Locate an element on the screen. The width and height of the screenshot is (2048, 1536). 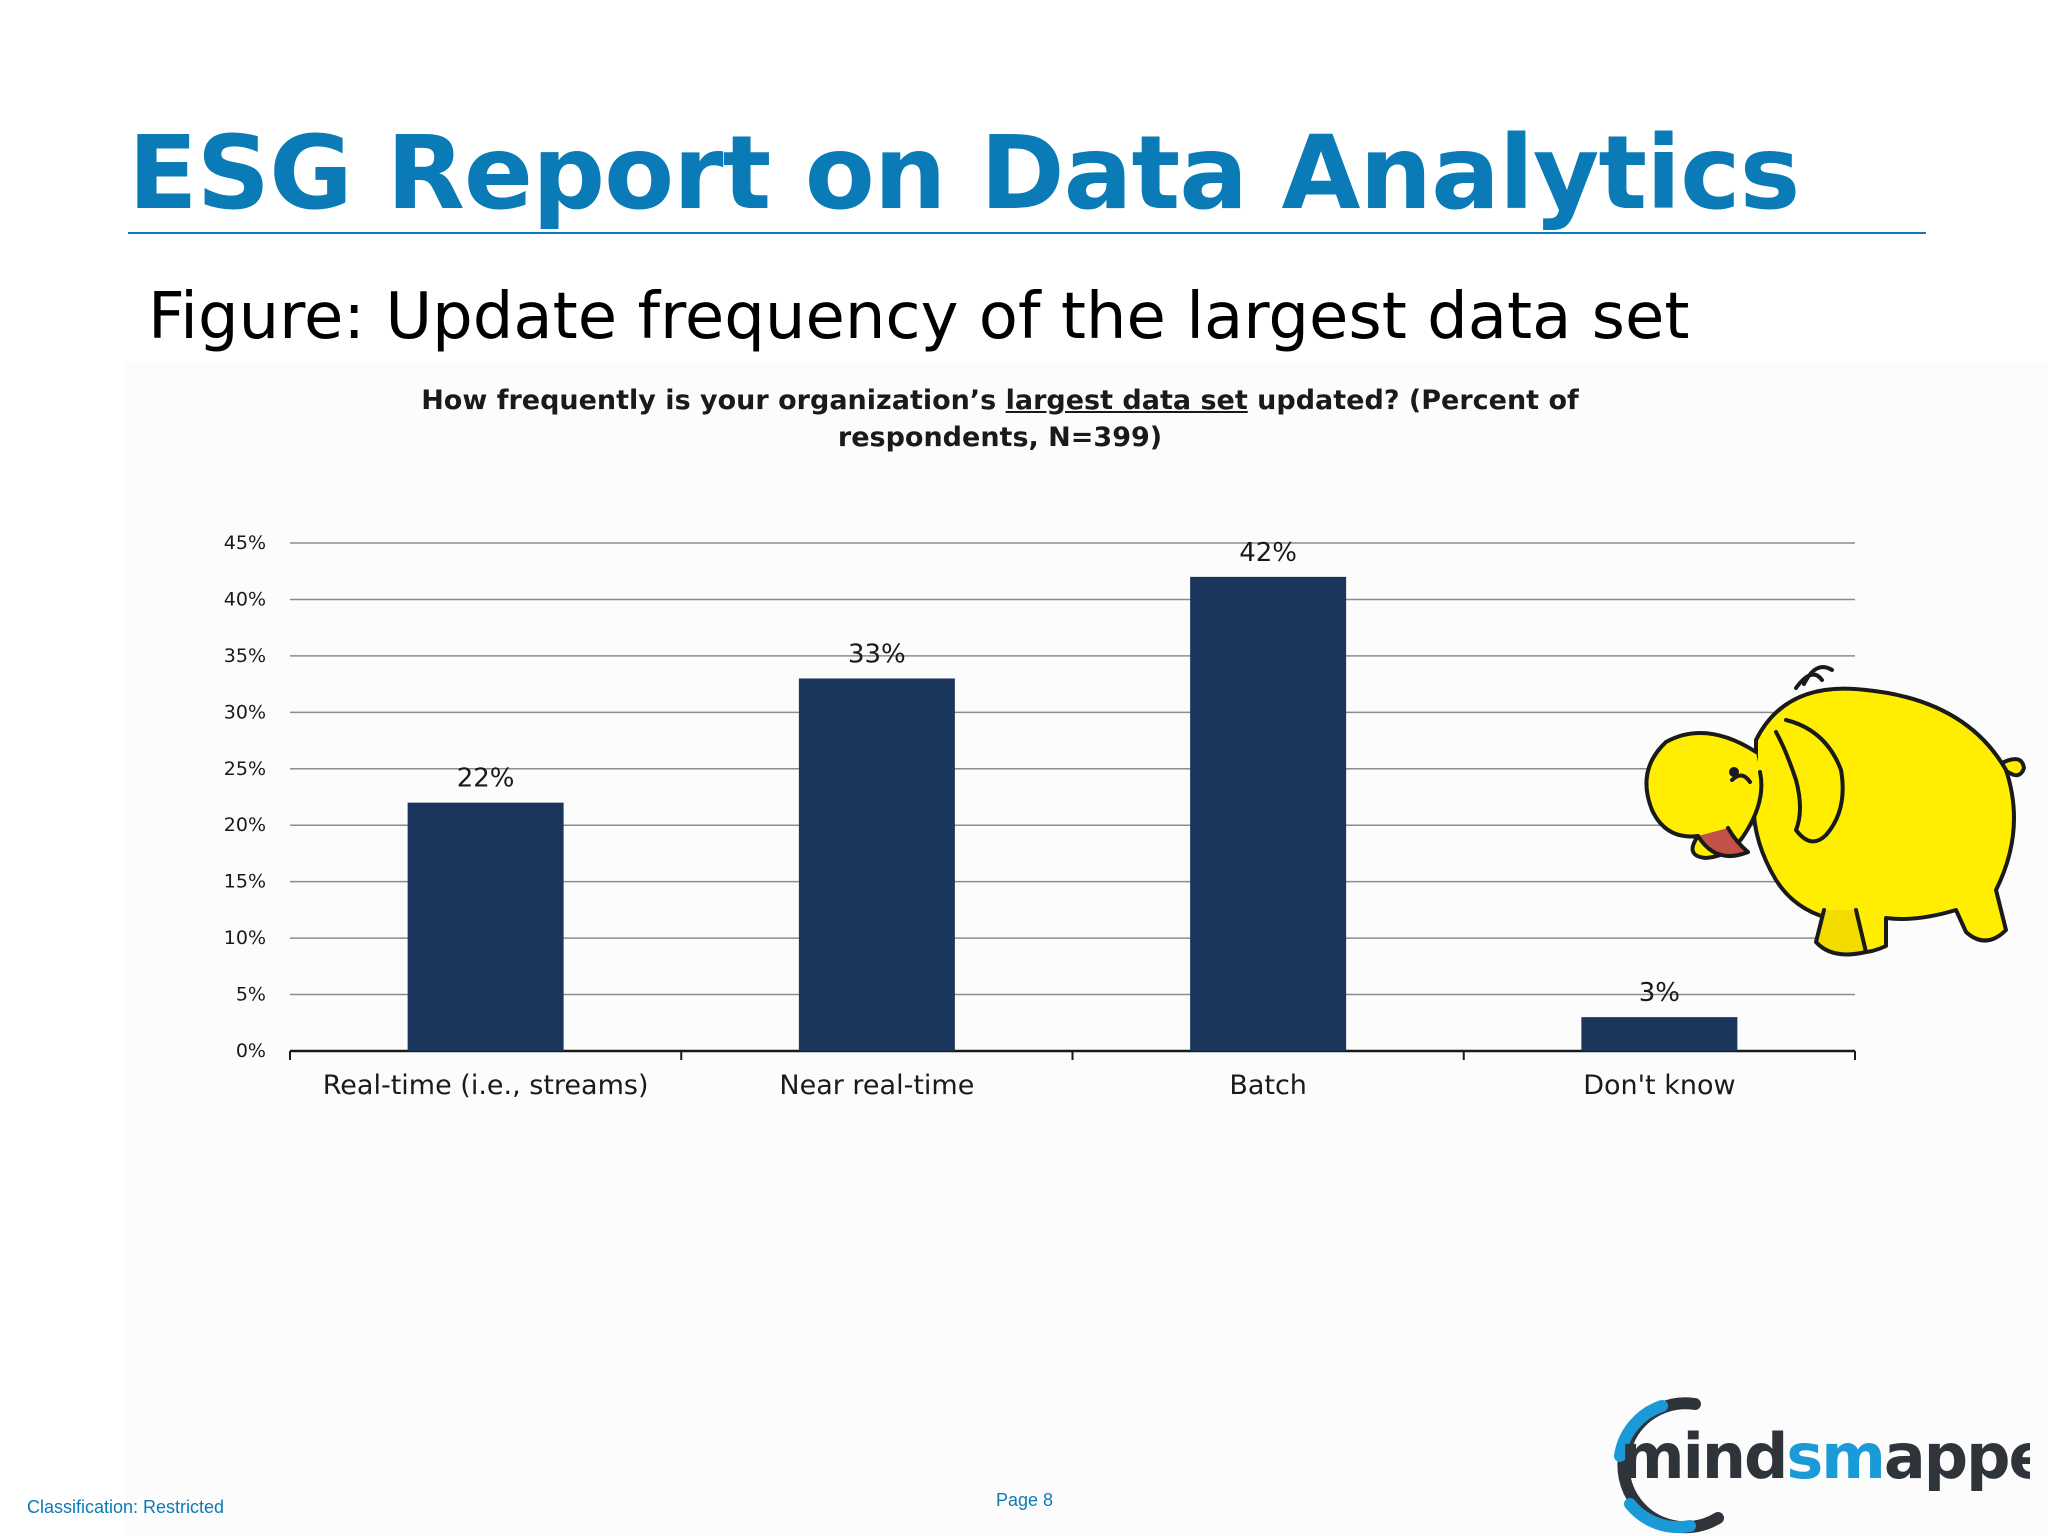
data-label: 33% is located at coordinates (877, 654).